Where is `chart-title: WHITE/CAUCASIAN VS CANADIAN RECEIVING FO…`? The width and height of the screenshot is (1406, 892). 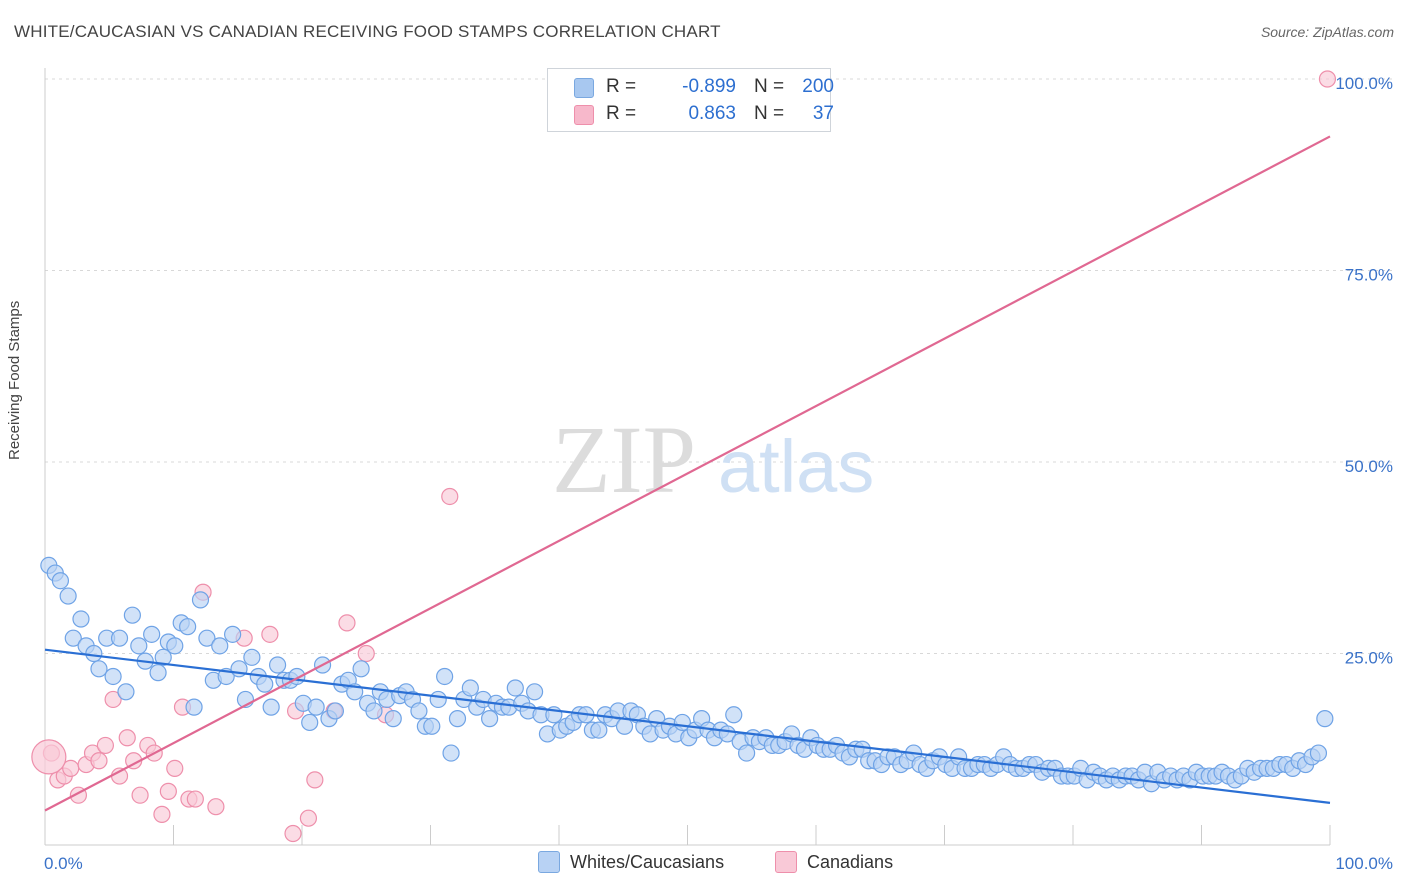 chart-title: WHITE/CAUCASIAN VS CANADIAN RECEIVING FO… is located at coordinates (367, 31).